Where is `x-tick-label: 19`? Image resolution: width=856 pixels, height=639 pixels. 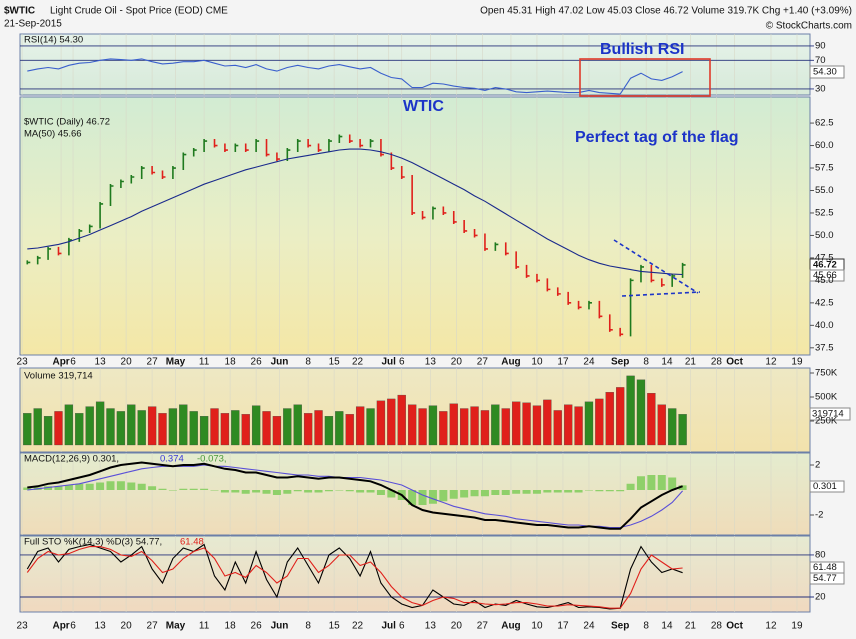 x-tick-label: 19 is located at coordinates (797, 362).